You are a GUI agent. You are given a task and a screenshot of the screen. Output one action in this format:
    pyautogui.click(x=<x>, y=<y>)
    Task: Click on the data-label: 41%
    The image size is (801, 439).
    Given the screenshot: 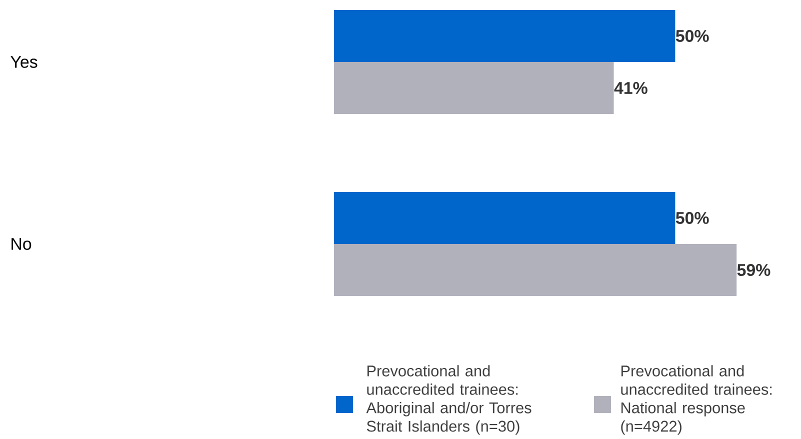 What is the action you would take?
    pyautogui.click(x=631, y=88)
    